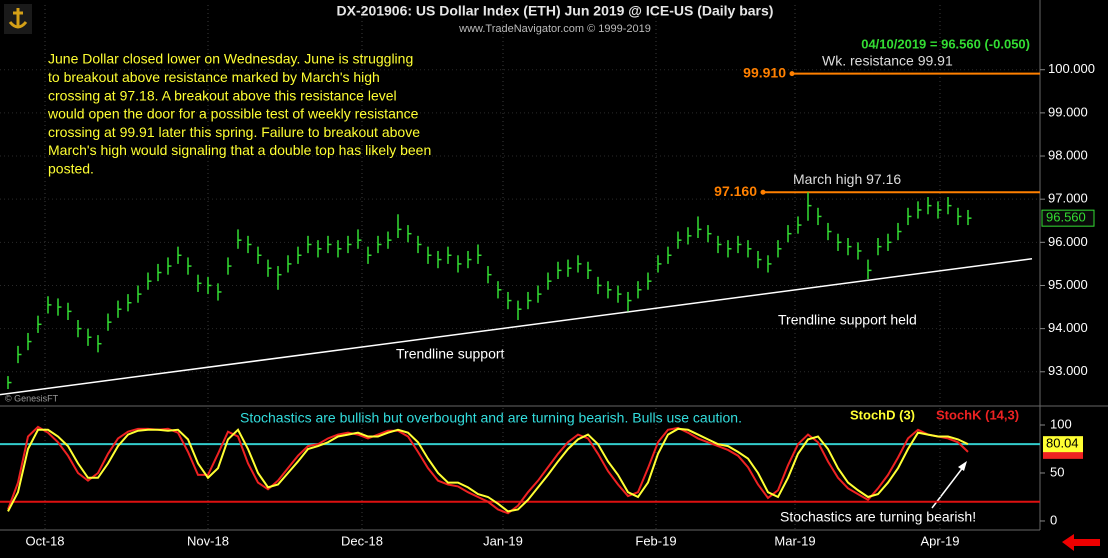  What do you see at coordinates (655, 540) in the screenshot?
I see `x-tick-label: Feb-19` at bounding box center [655, 540].